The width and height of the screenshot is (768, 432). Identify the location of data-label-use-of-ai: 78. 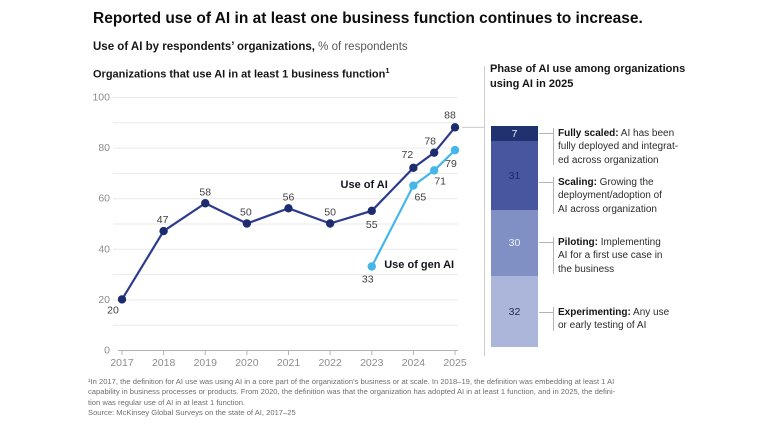
(430, 142).